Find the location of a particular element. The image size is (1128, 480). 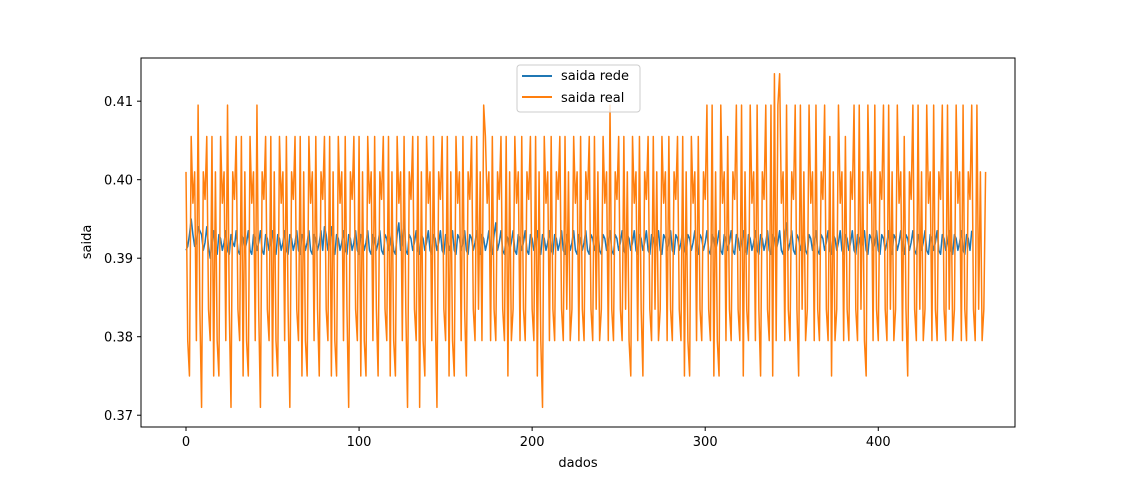

x-tick-label: 0 is located at coordinates (186, 442).